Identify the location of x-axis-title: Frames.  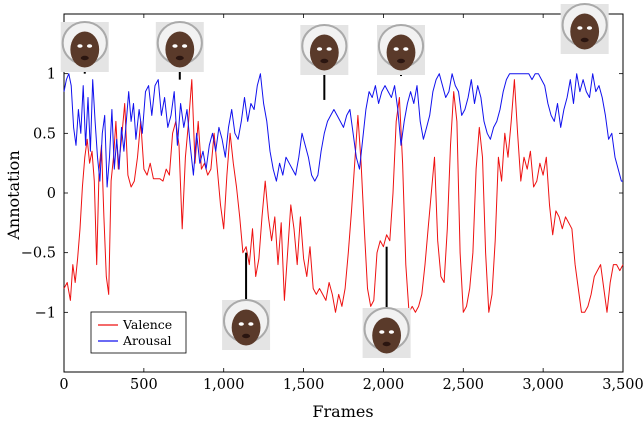
(342, 411).